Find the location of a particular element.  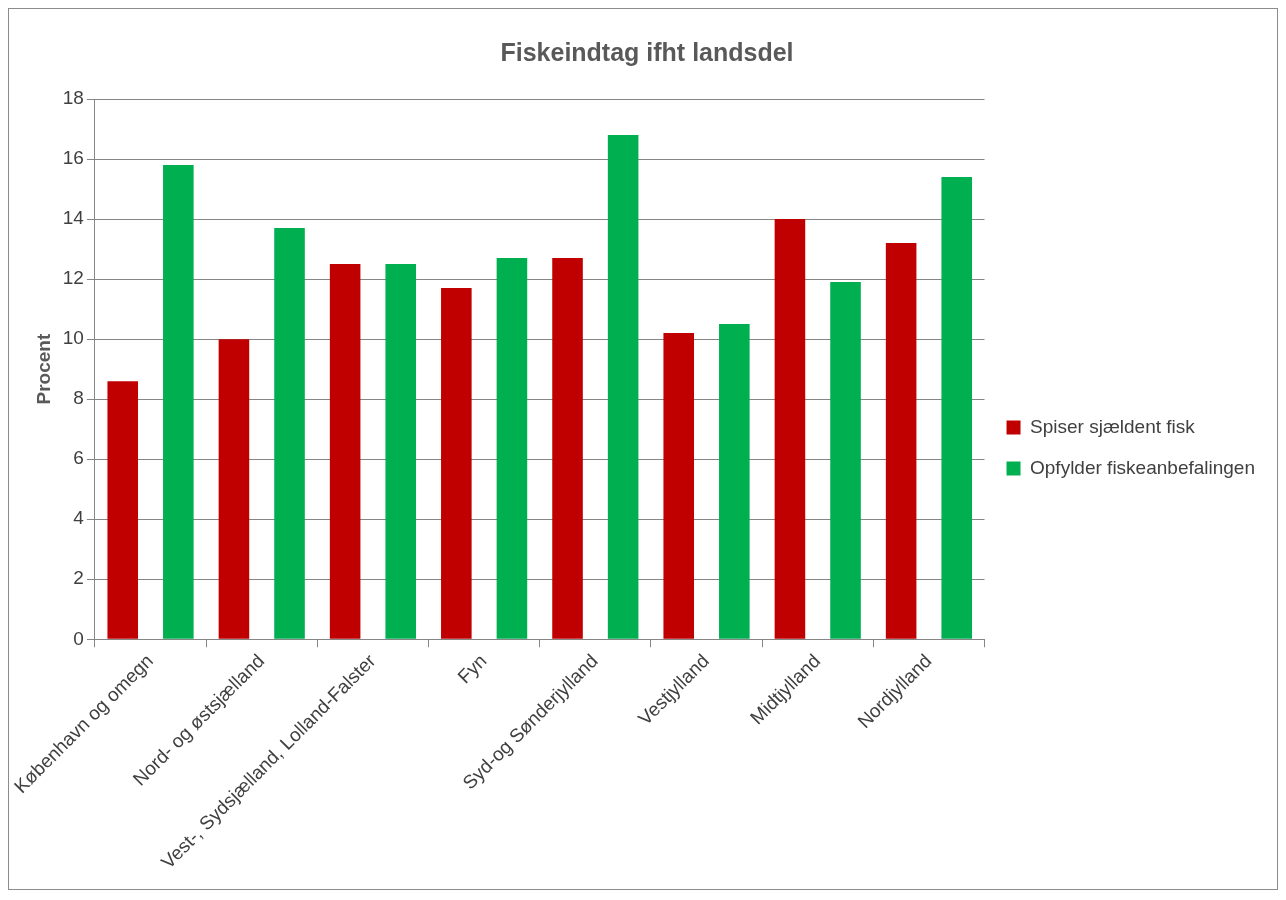

x-tick-label: Fyn is located at coordinates (472, 669).